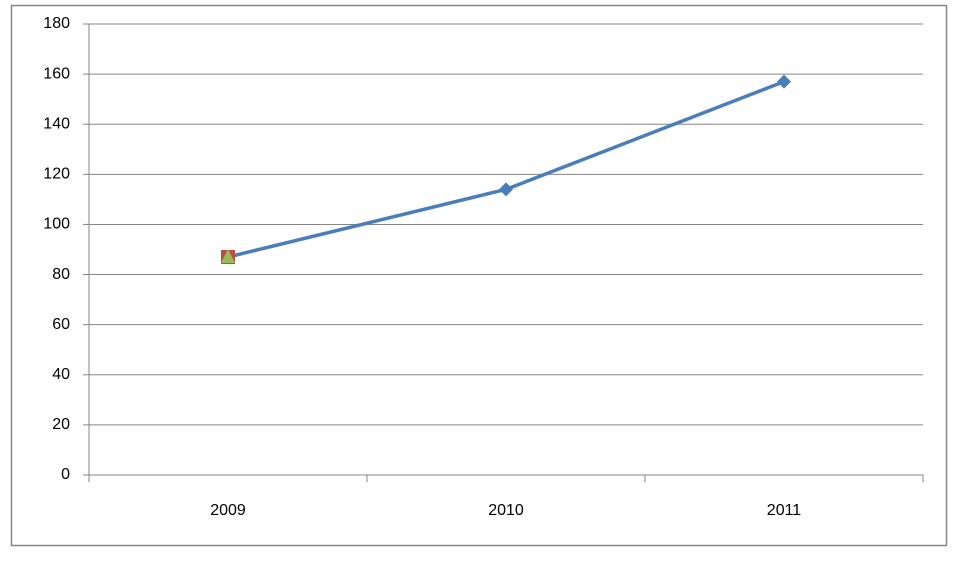 The image size is (953, 561). What do you see at coordinates (784, 510) in the screenshot?
I see `x-tick-label: 2011` at bounding box center [784, 510].